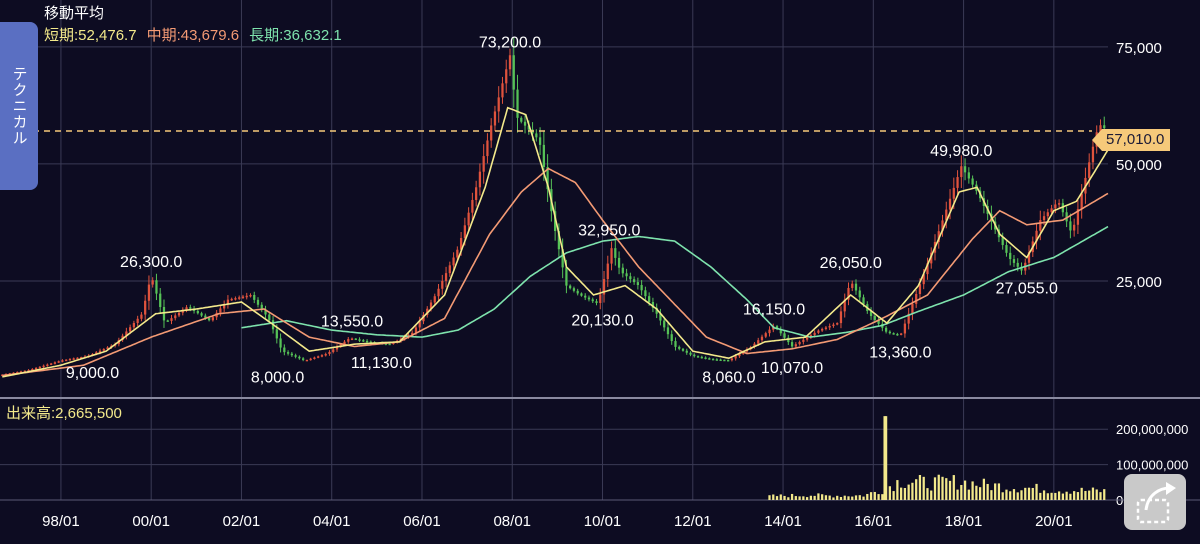  I want to click on price-annotation: 20,130.0, so click(602, 321).